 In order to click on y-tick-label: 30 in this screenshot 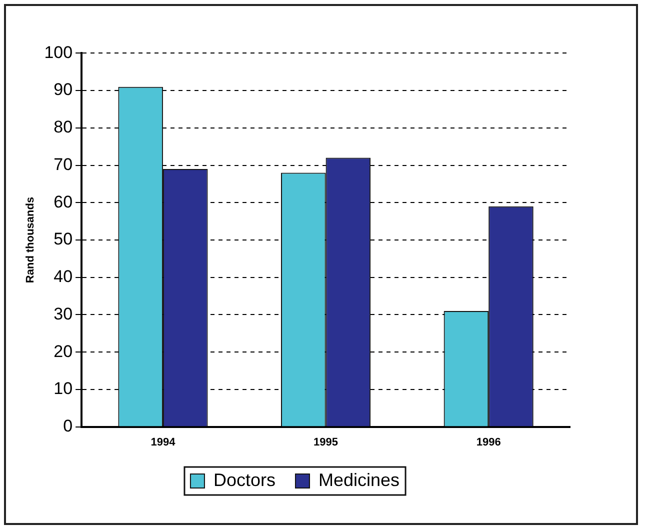, I will do `click(63, 314)`.